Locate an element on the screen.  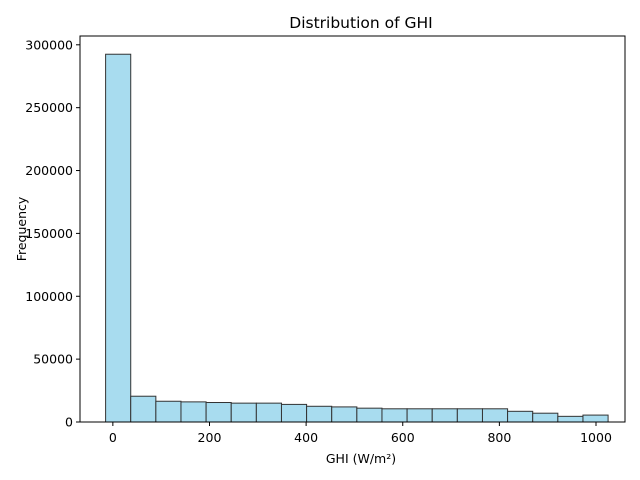
x-tick-label: 600 is located at coordinates (403, 437).